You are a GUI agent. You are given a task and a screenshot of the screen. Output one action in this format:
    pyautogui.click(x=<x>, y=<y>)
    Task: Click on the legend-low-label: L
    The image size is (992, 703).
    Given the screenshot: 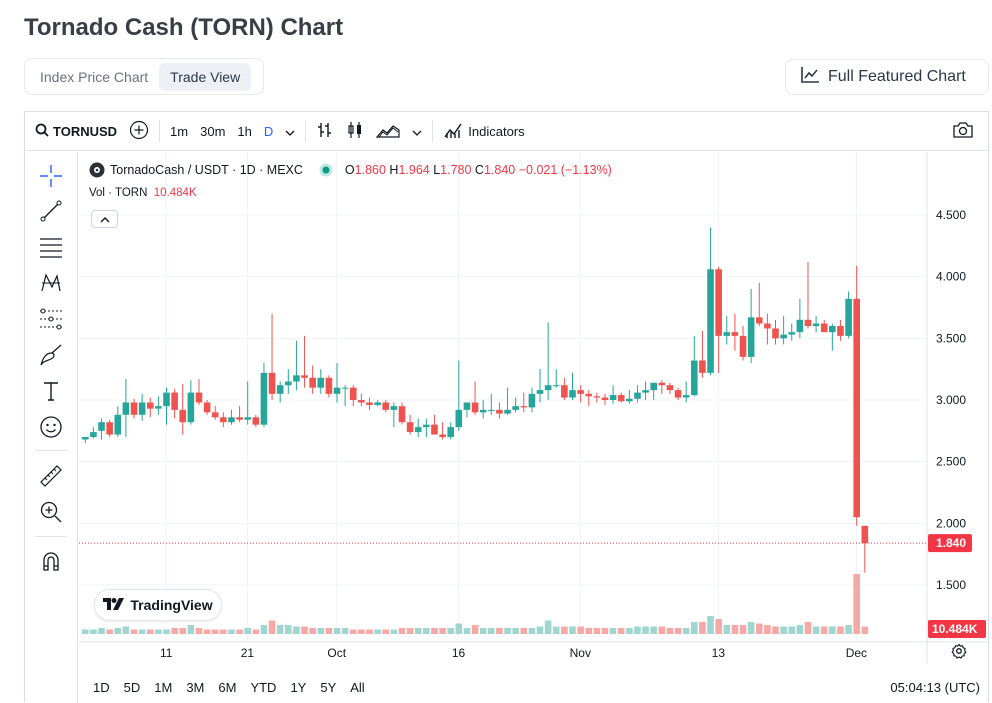 What is the action you would take?
    pyautogui.click(x=437, y=170)
    